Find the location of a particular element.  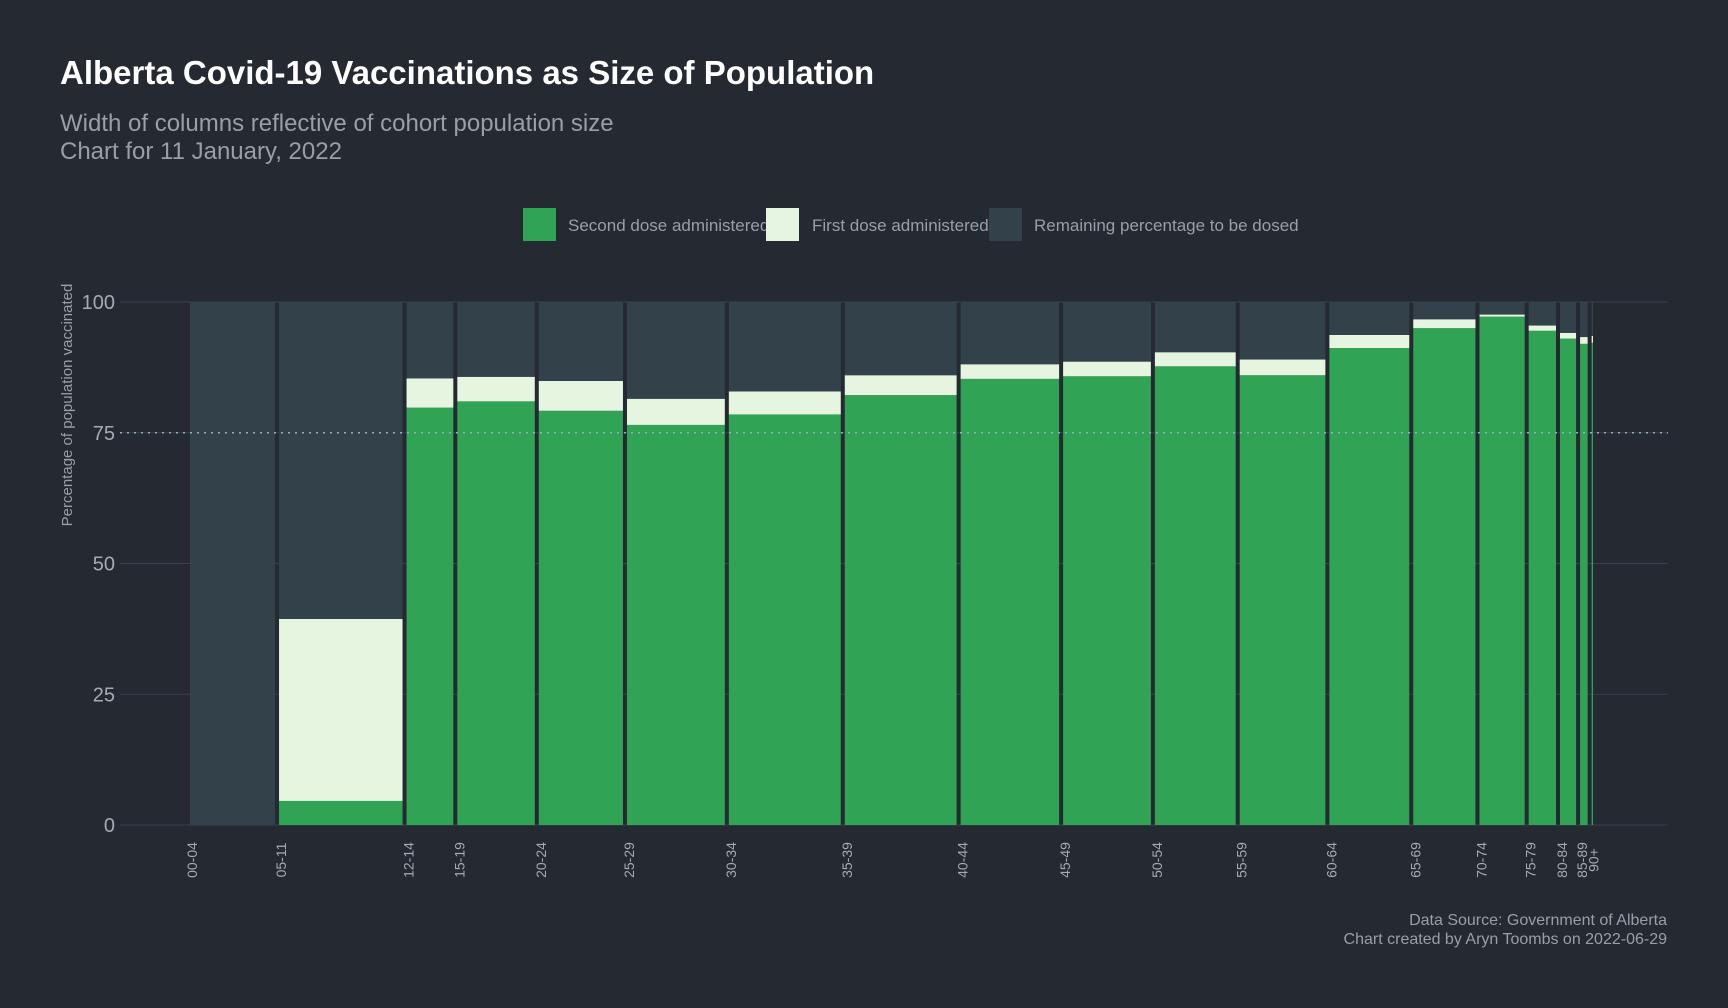

x-tick-label-55-59: 55-59 is located at coordinates (1242, 860).